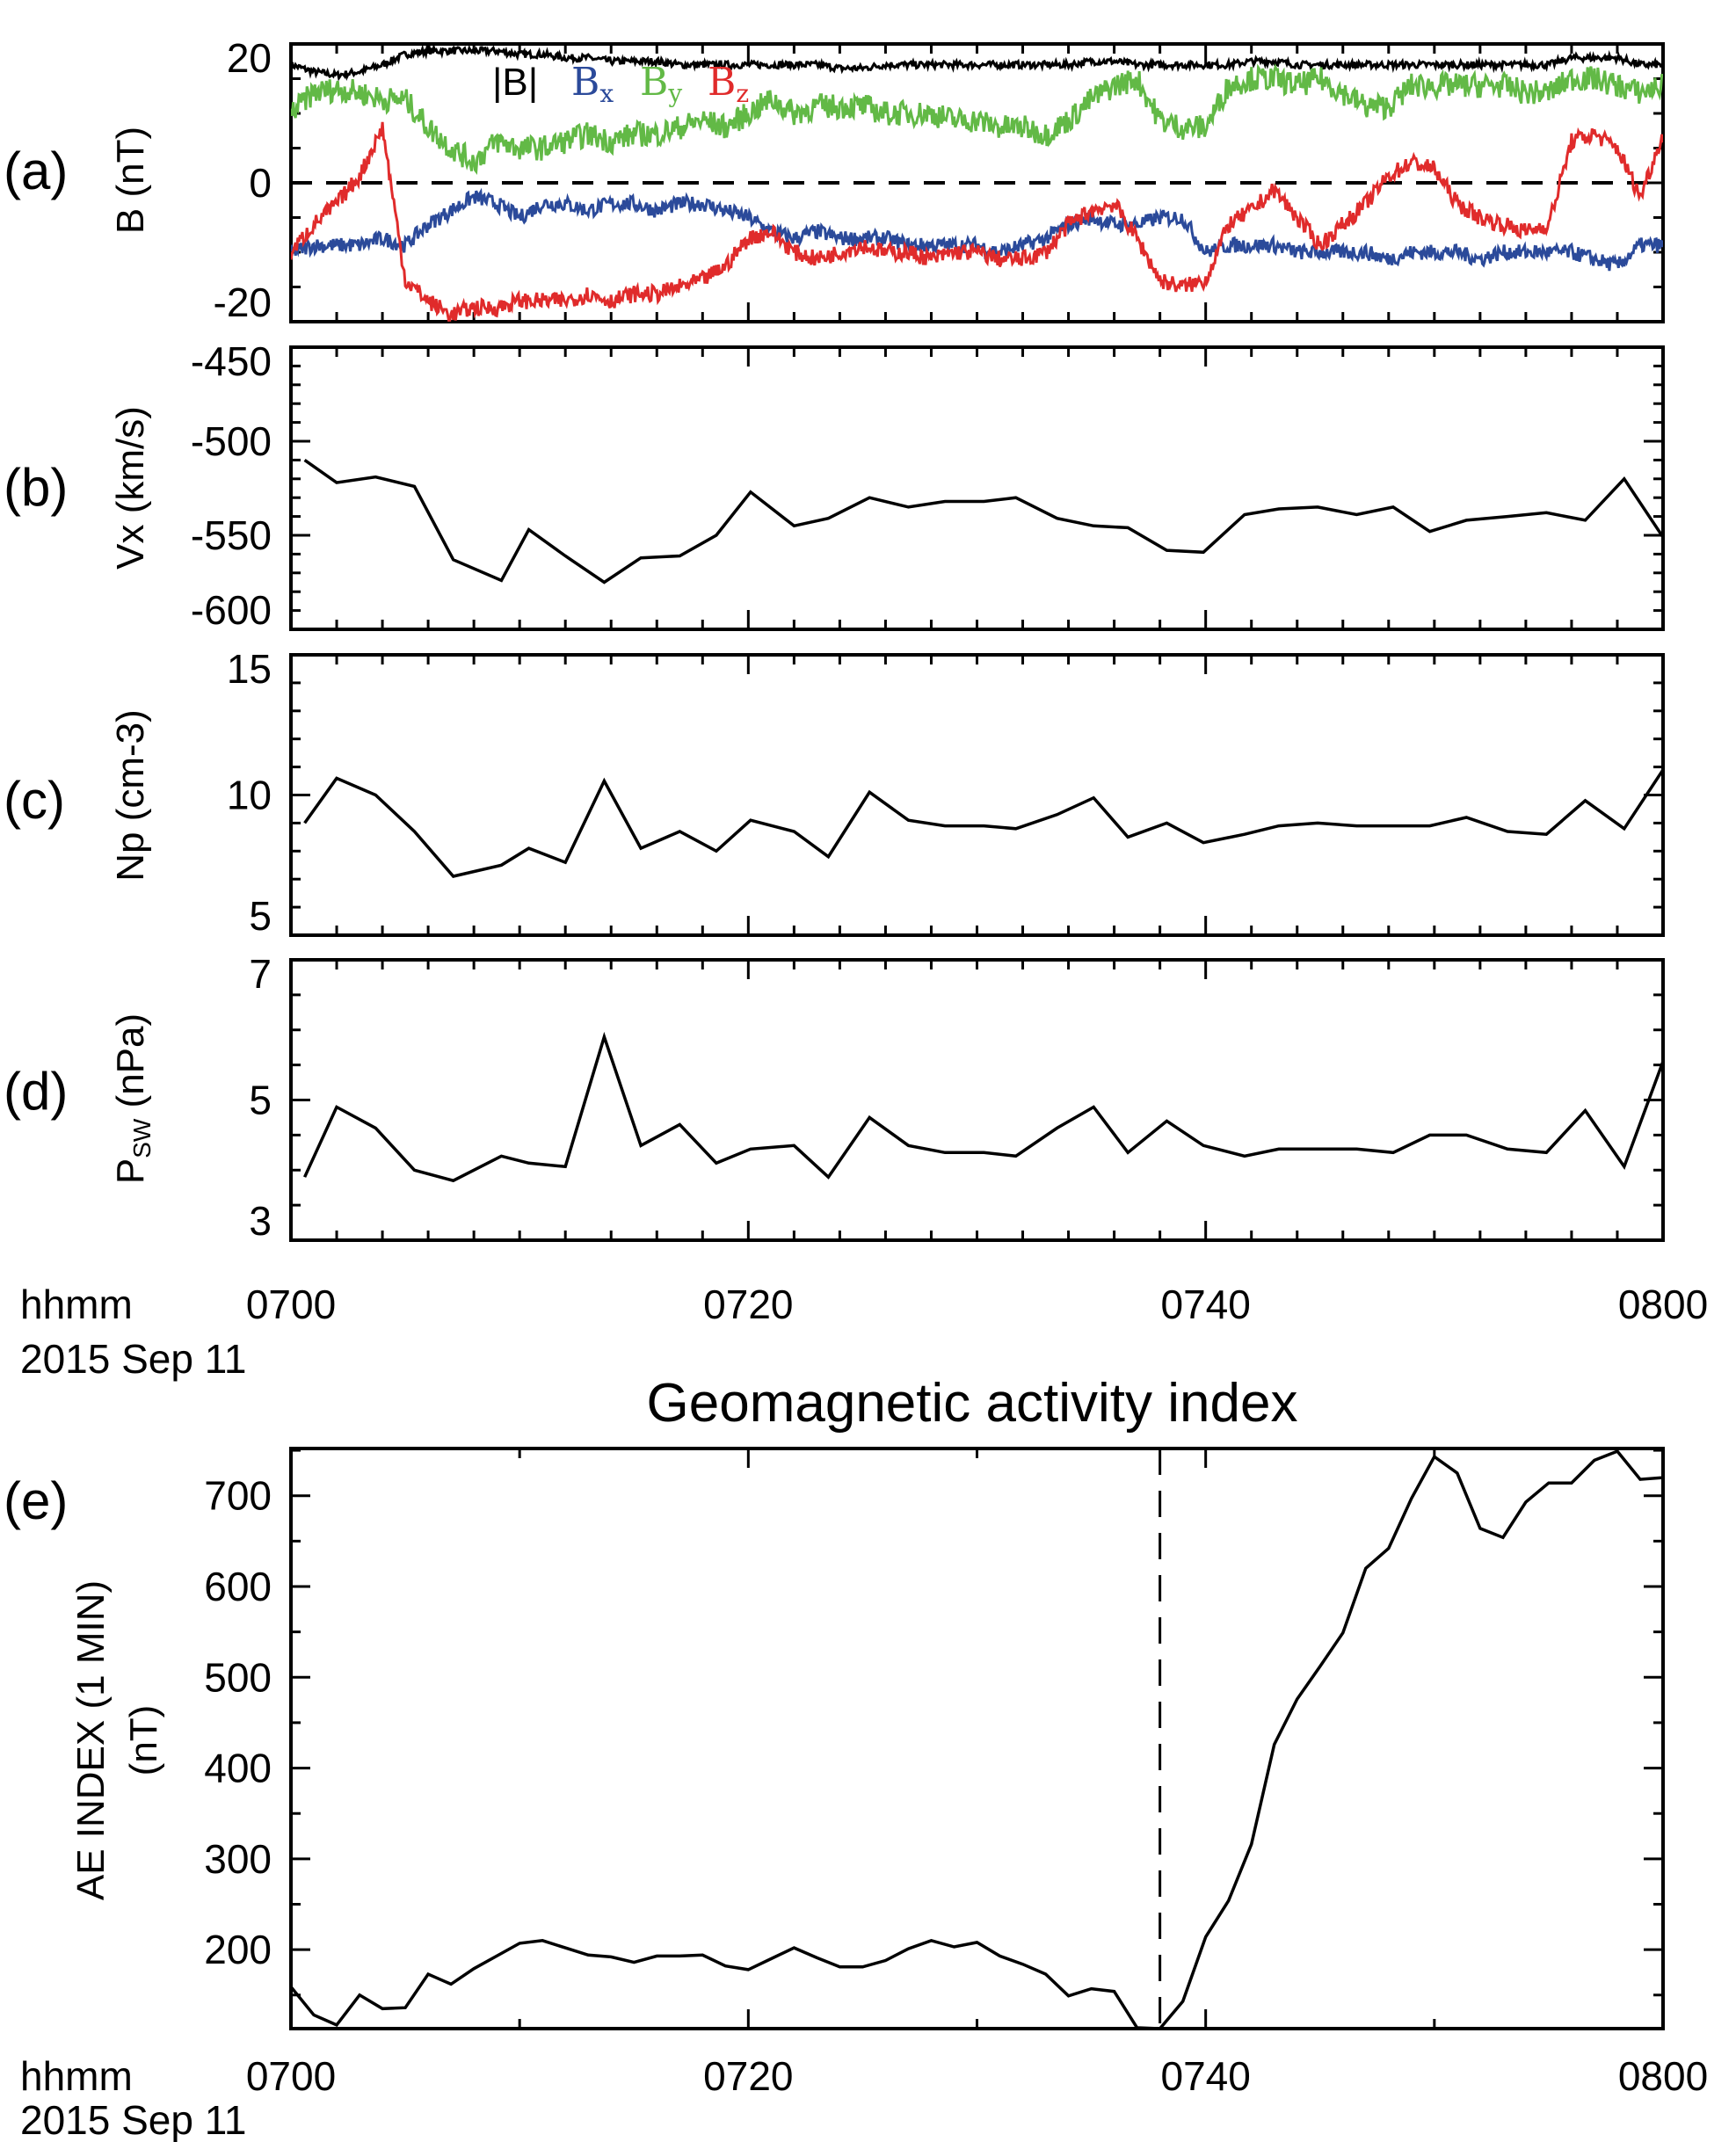  What do you see at coordinates (592, 84) in the screenshot?
I see `legend-Bx: Bx` at bounding box center [592, 84].